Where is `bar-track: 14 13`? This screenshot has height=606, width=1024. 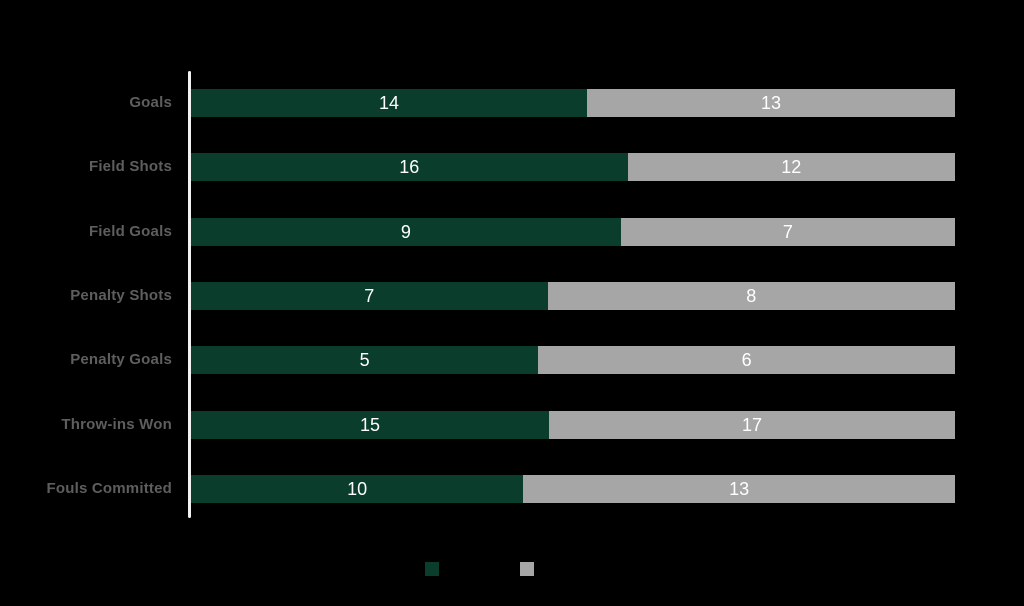 bar-track: 14 13 is located at coordinates (573, 103).